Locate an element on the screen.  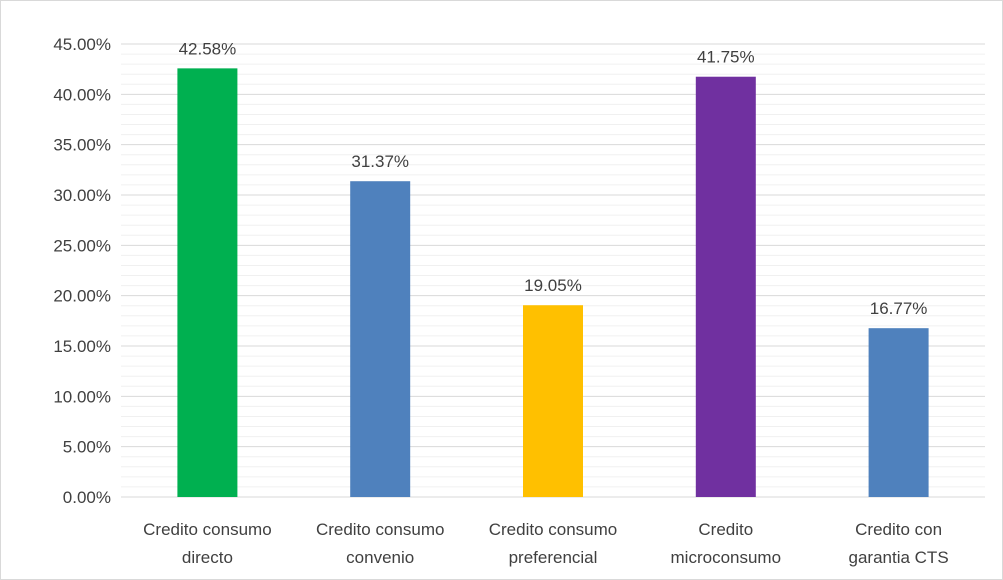
y-tick-label: 45.00% is located at coordinates (82, 44).